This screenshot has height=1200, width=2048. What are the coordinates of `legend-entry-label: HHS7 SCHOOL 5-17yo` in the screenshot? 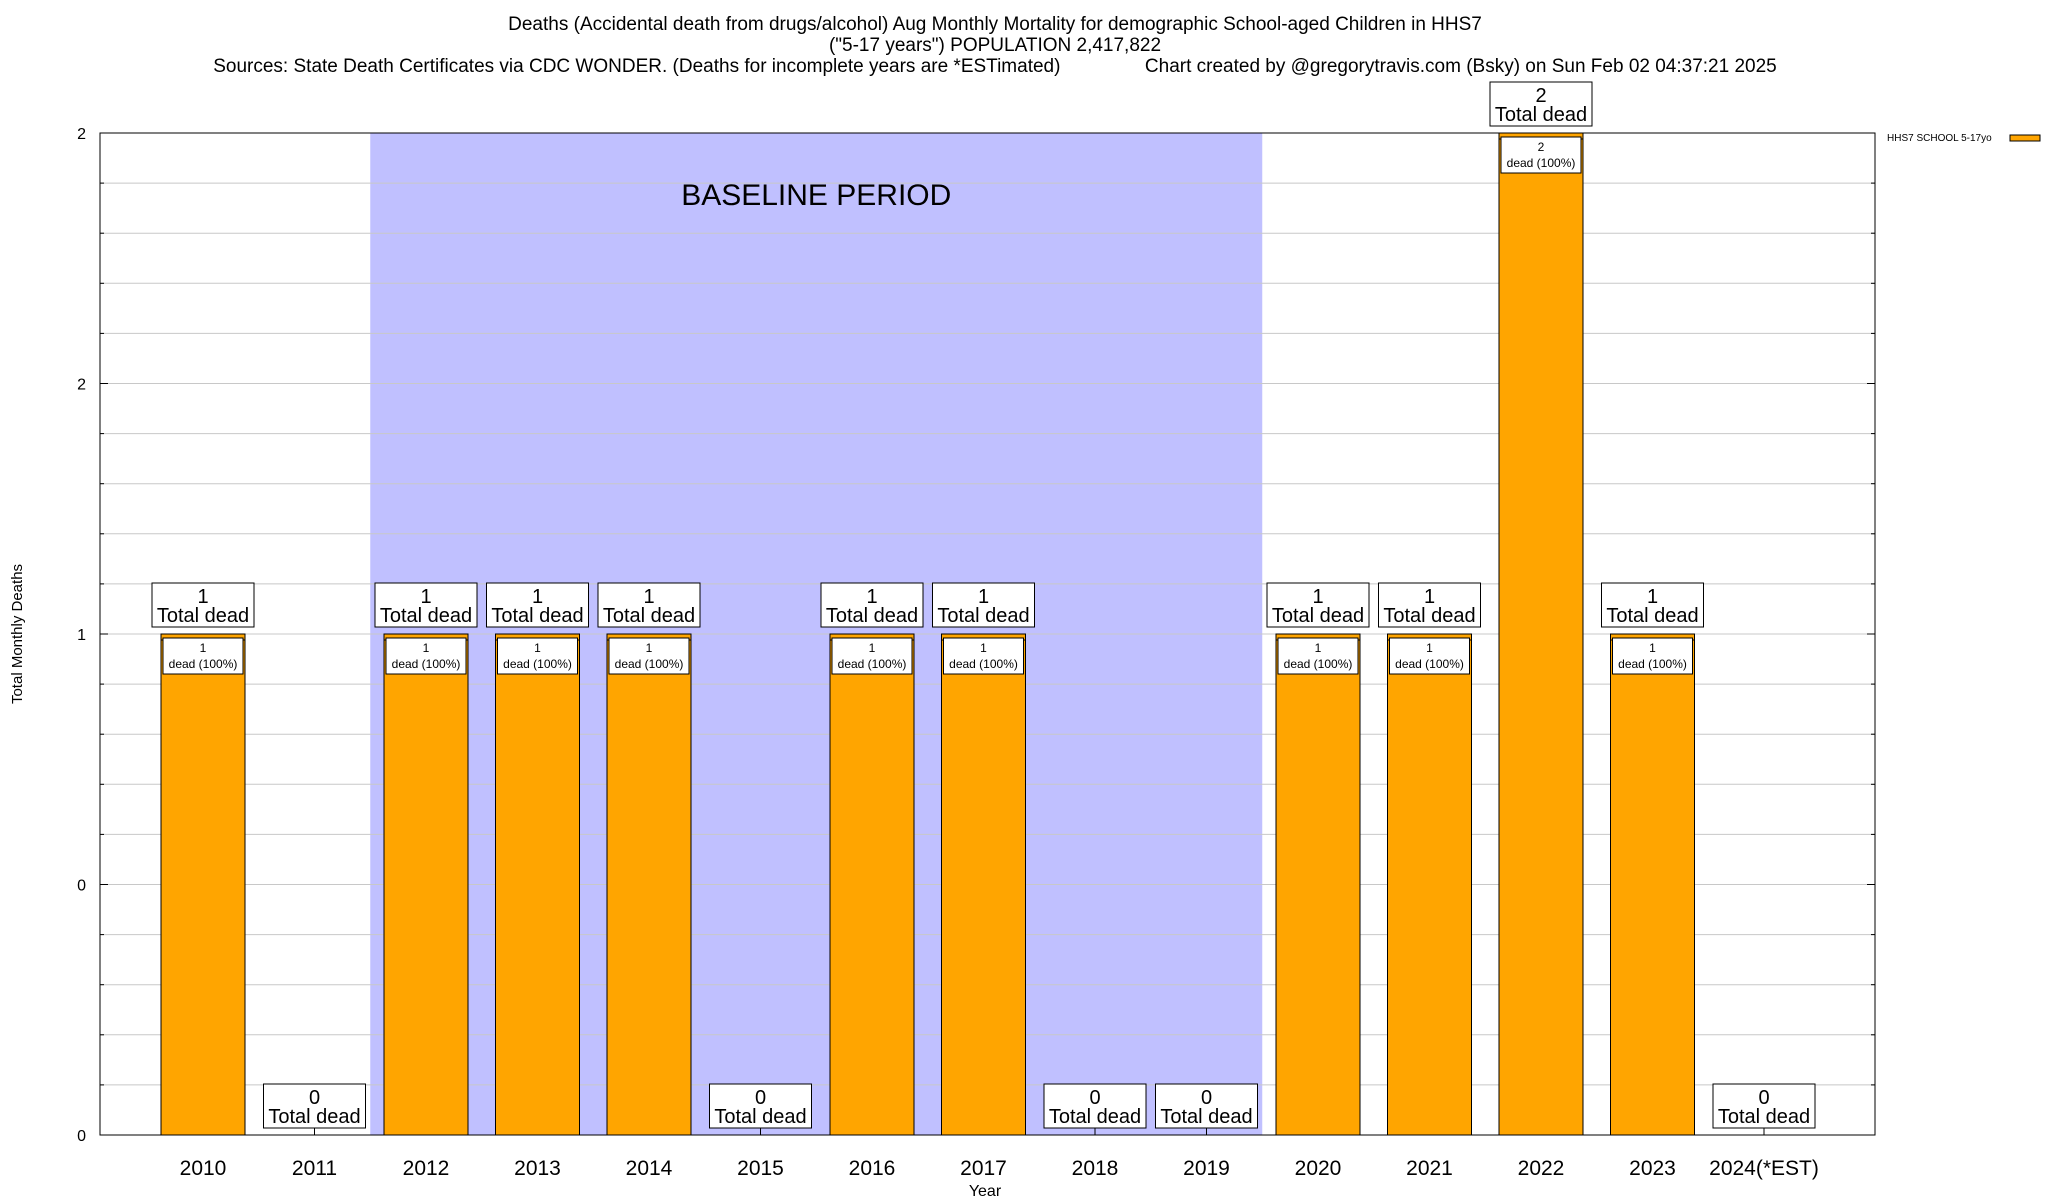 It's located at (1939, 138).